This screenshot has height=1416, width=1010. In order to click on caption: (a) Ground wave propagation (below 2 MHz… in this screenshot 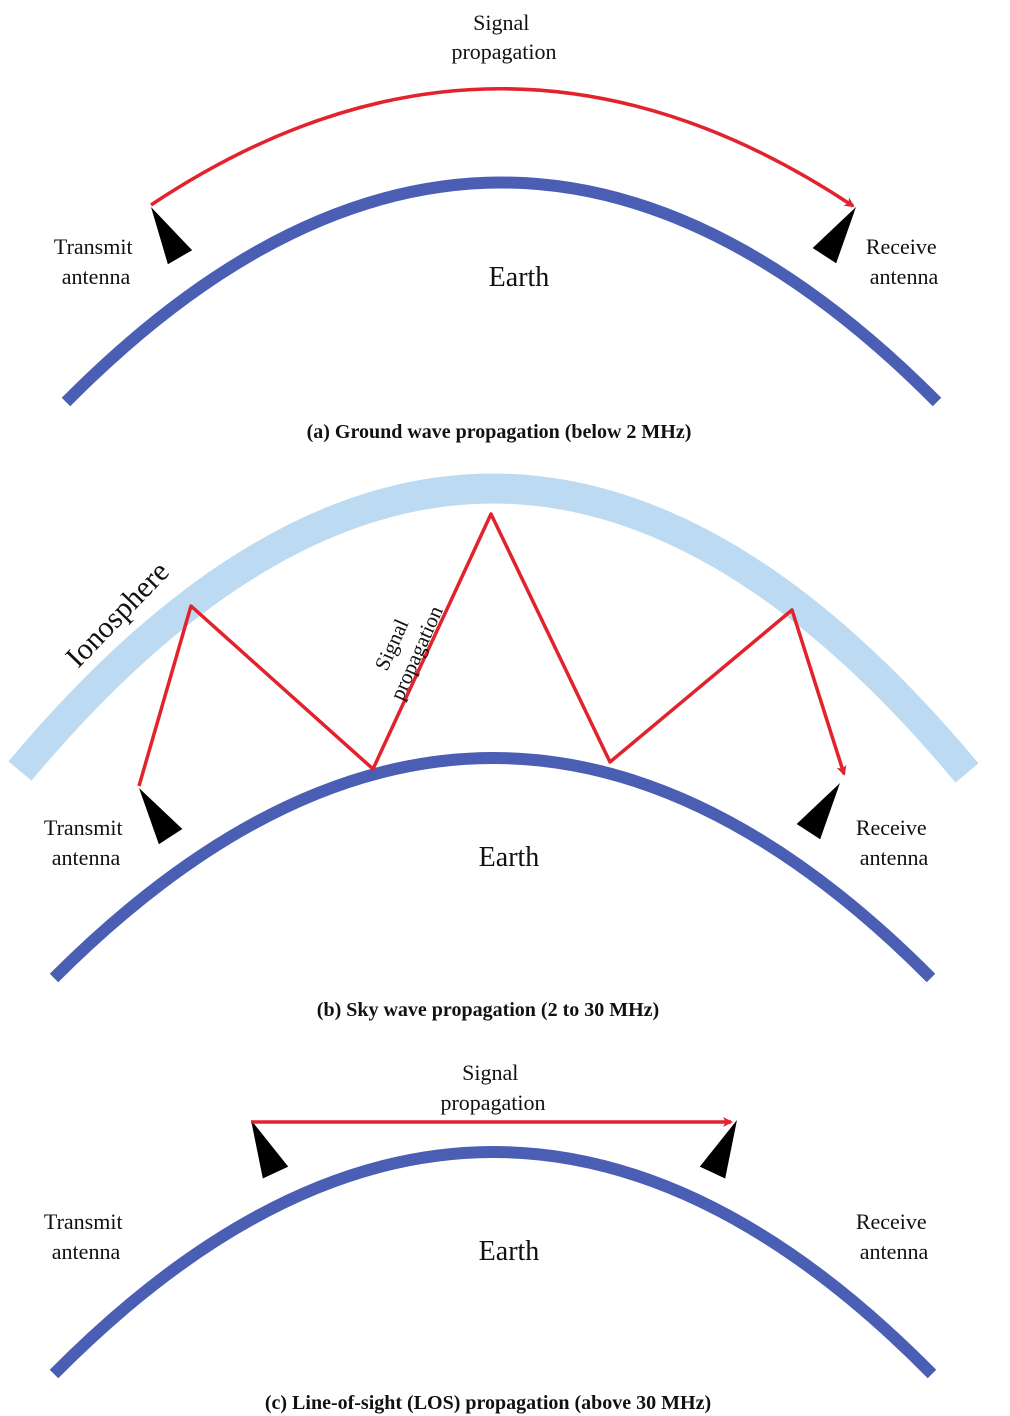, I will do `click(499, 432)`.